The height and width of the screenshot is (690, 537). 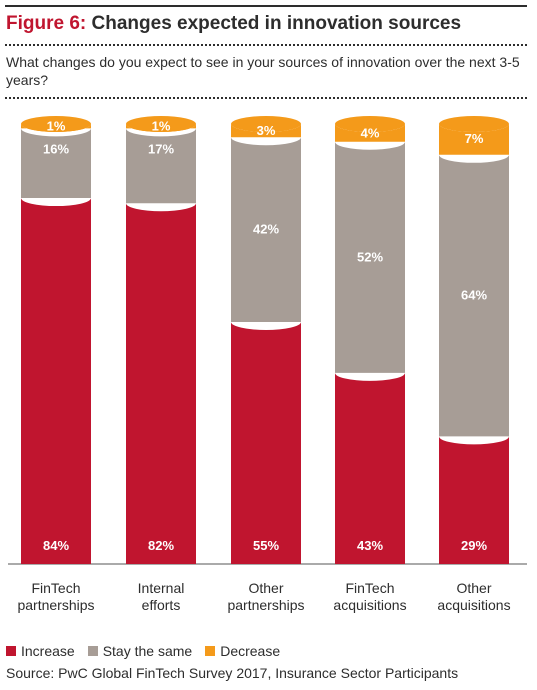 I want to click on data-label-stay-the-same: 64%, so click(x=474, y=295).